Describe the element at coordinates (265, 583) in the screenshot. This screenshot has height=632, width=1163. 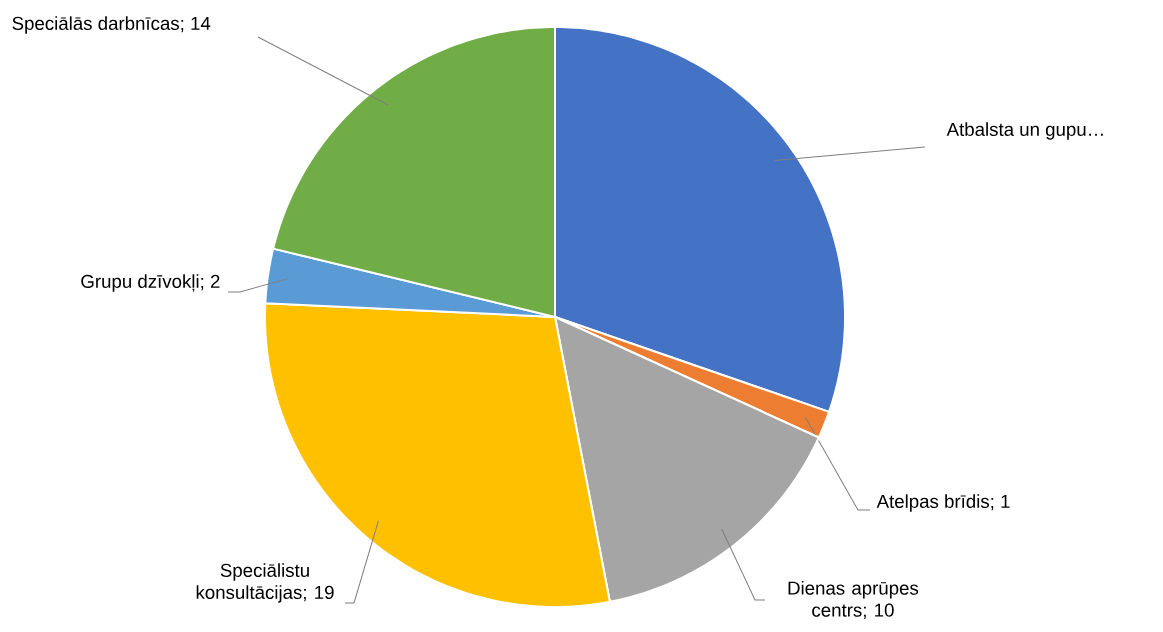
I see `slice-label: Speciālistu konsultācijas; 19` at that location.